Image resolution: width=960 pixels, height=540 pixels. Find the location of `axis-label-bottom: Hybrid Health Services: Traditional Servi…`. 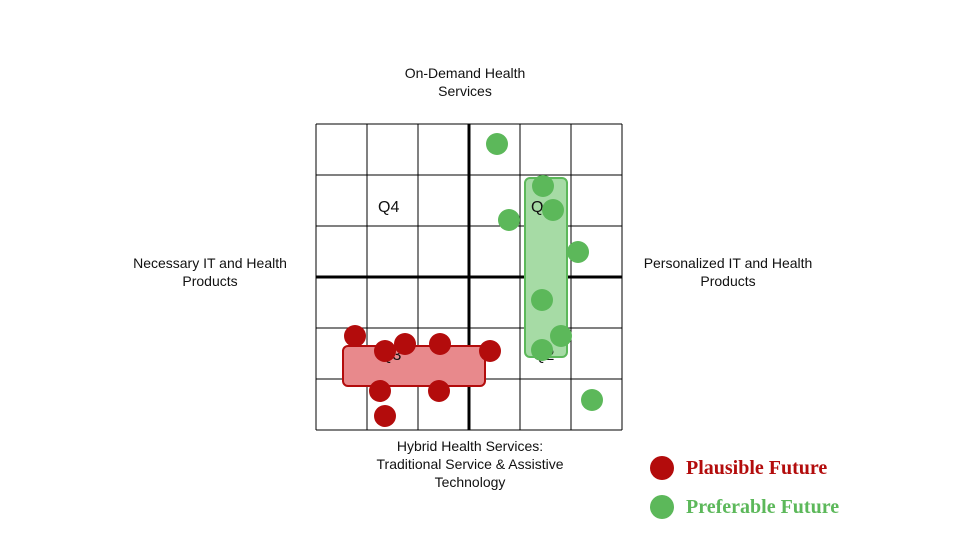

axis-label-bottom: Hybrid Health Services: Traditional Servi… is located at coordinates (470, 464).